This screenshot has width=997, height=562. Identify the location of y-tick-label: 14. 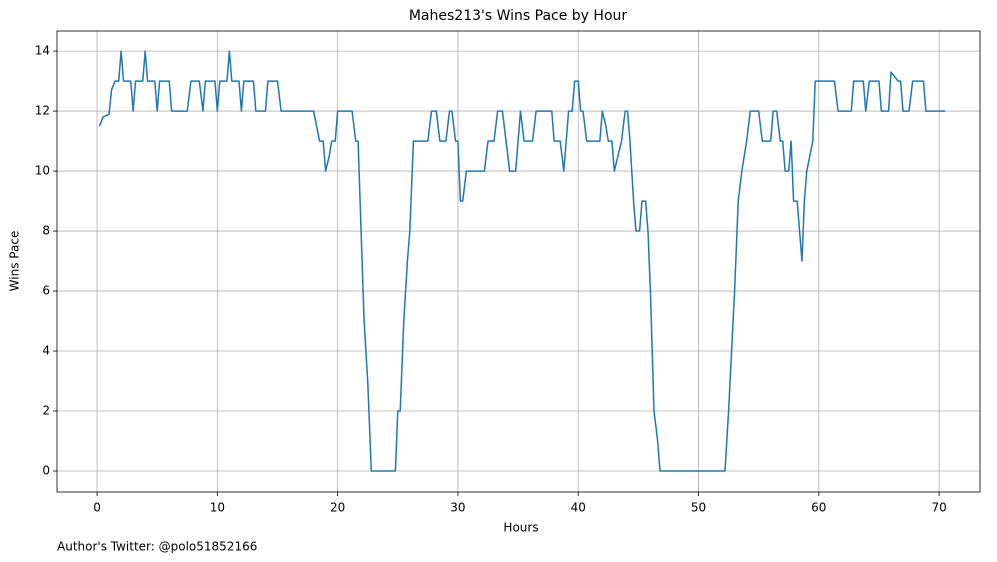
(42, 51).